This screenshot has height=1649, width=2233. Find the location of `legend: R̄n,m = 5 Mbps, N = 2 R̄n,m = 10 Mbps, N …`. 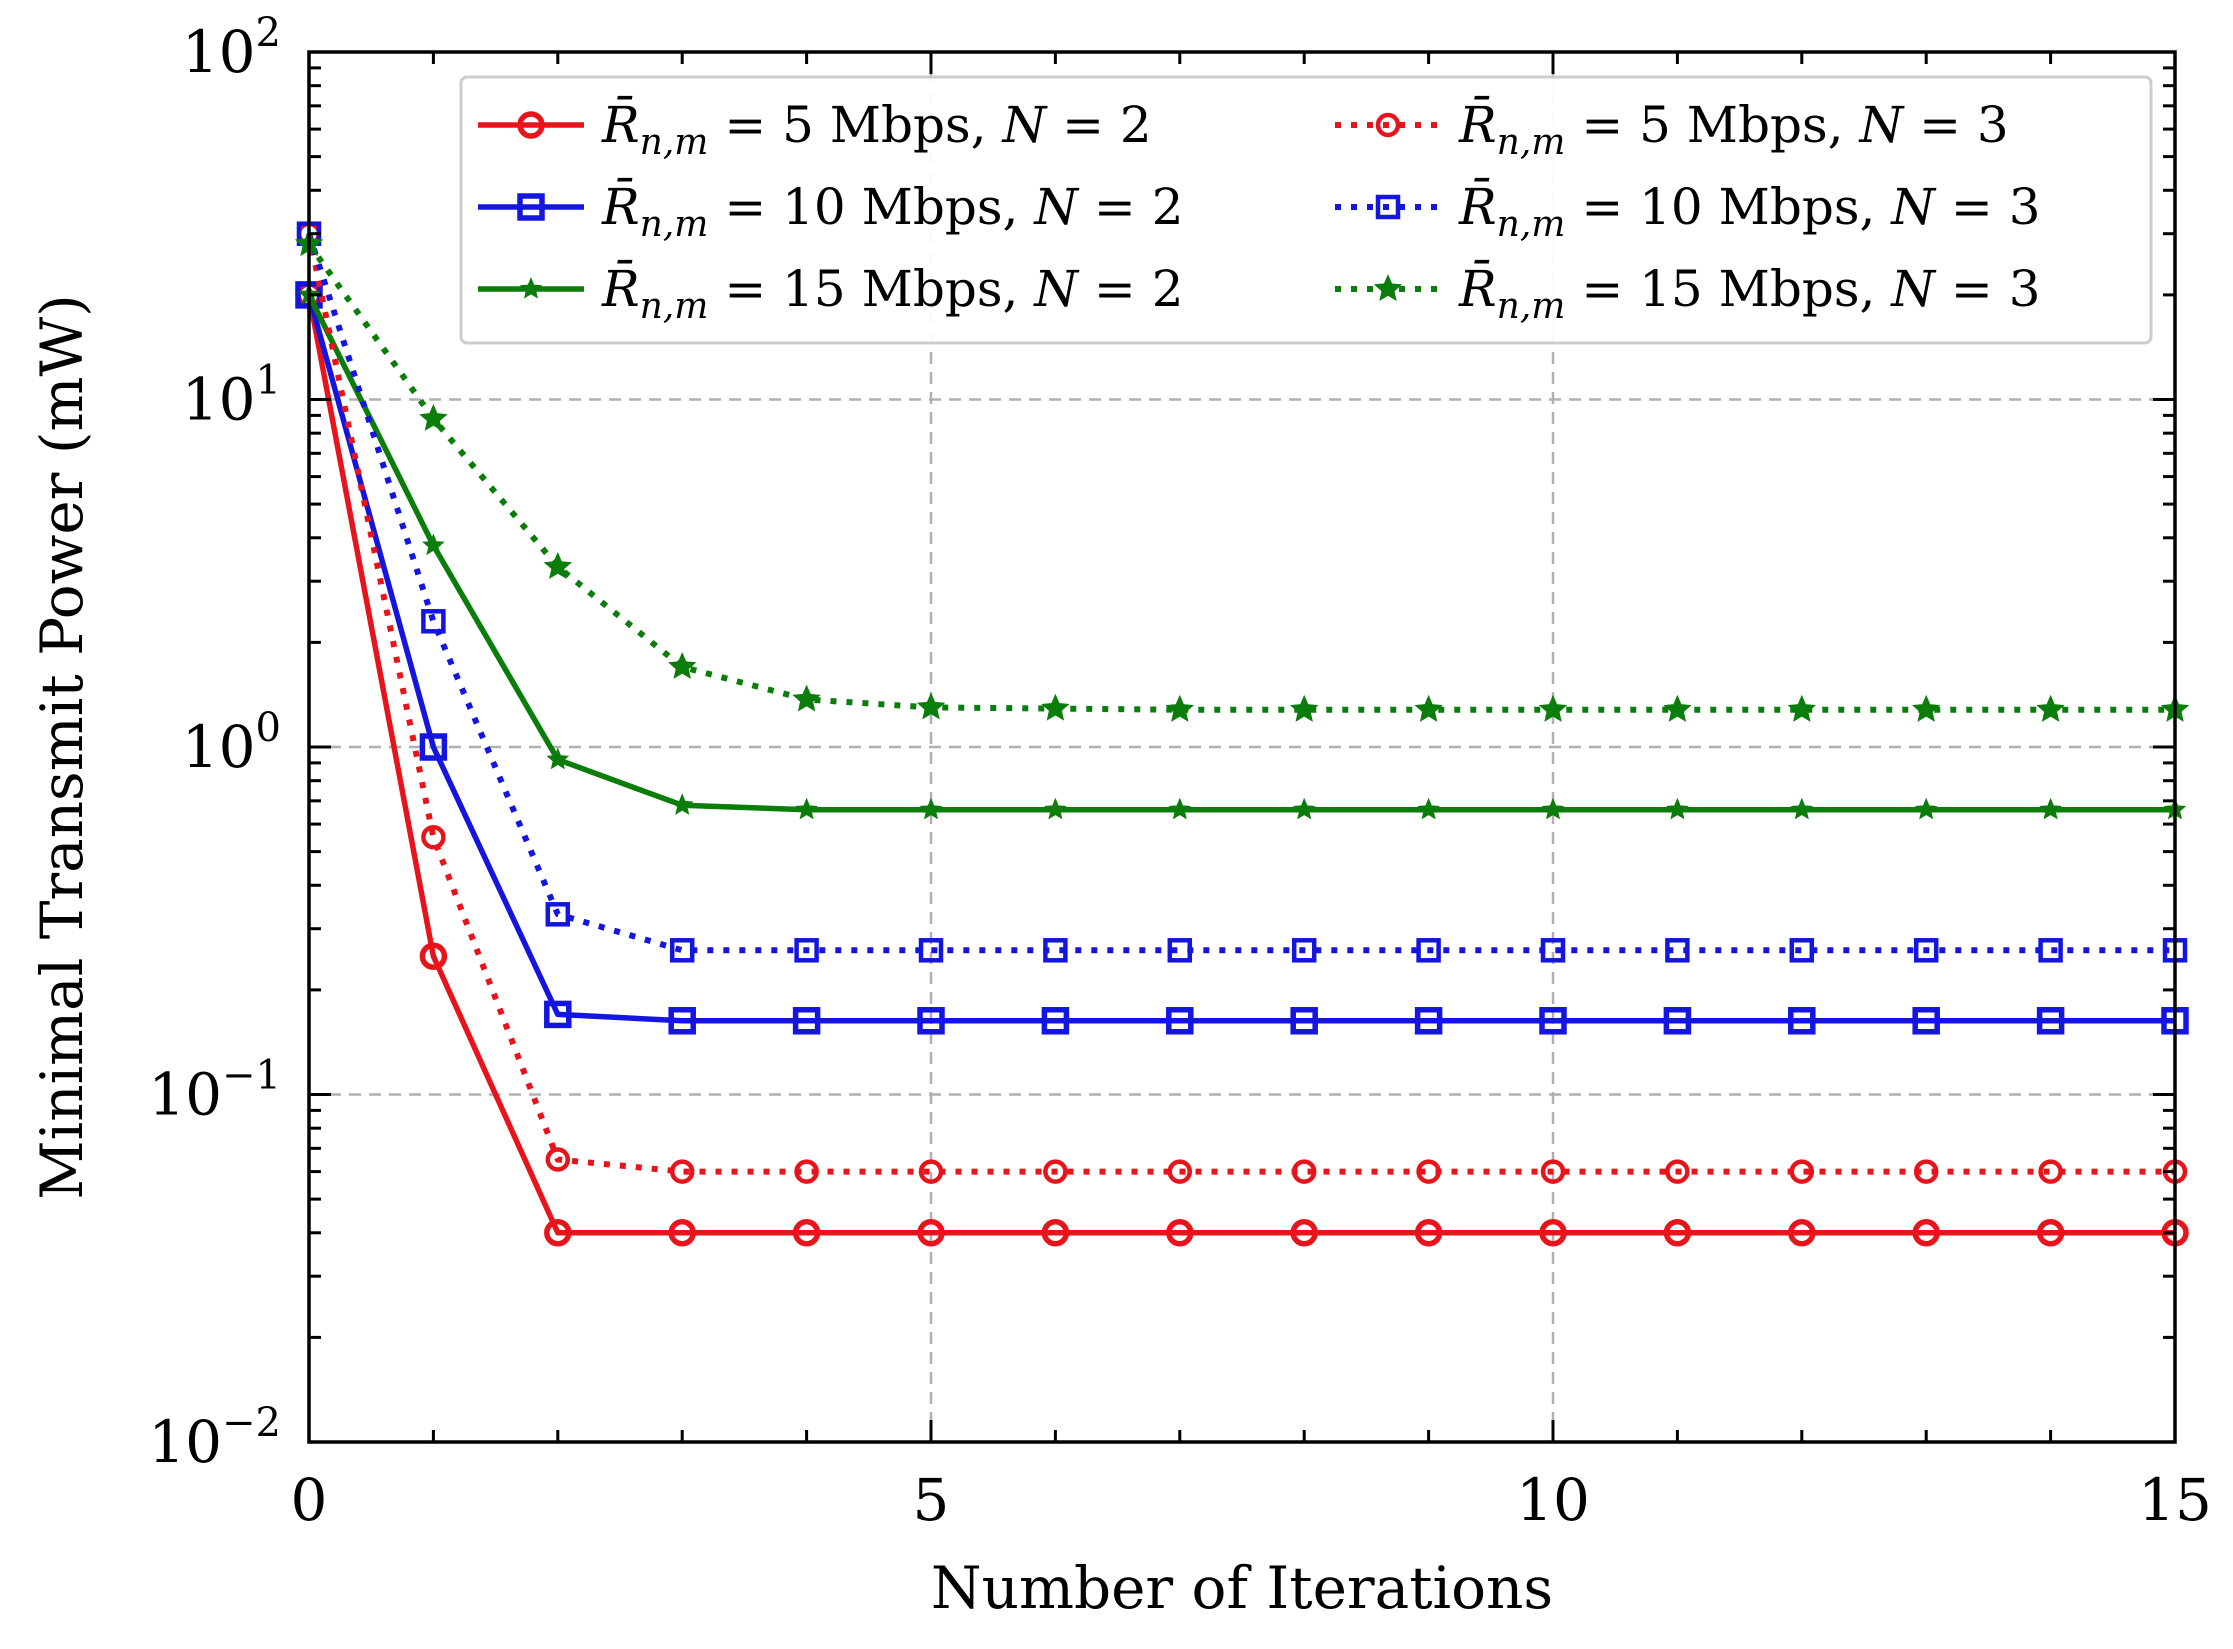

legend: R̄n,m = 5 Mbps, N = 2 R̄n,m = 10 Mbps, N … is located at coordinates (1306, 210).